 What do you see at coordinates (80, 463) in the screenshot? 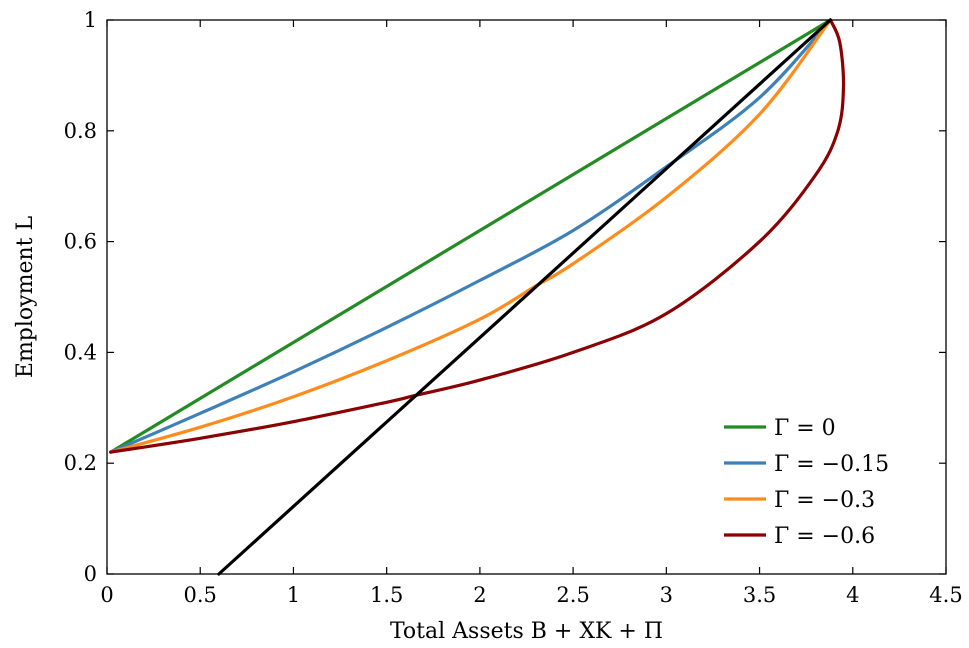
I see `y-tick-label: 0.2` at bounding box center [80, 463].